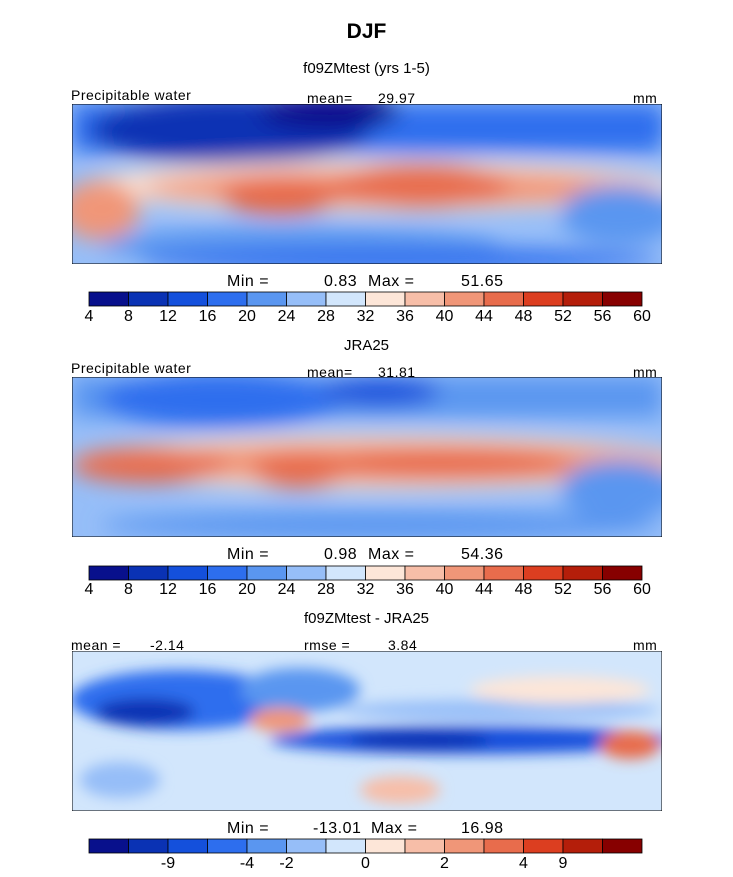  What do you see at coordinates (248, 281) in the screenshot?
I see `panel-1-min-label: Min =` at bounding box center [248, 281].